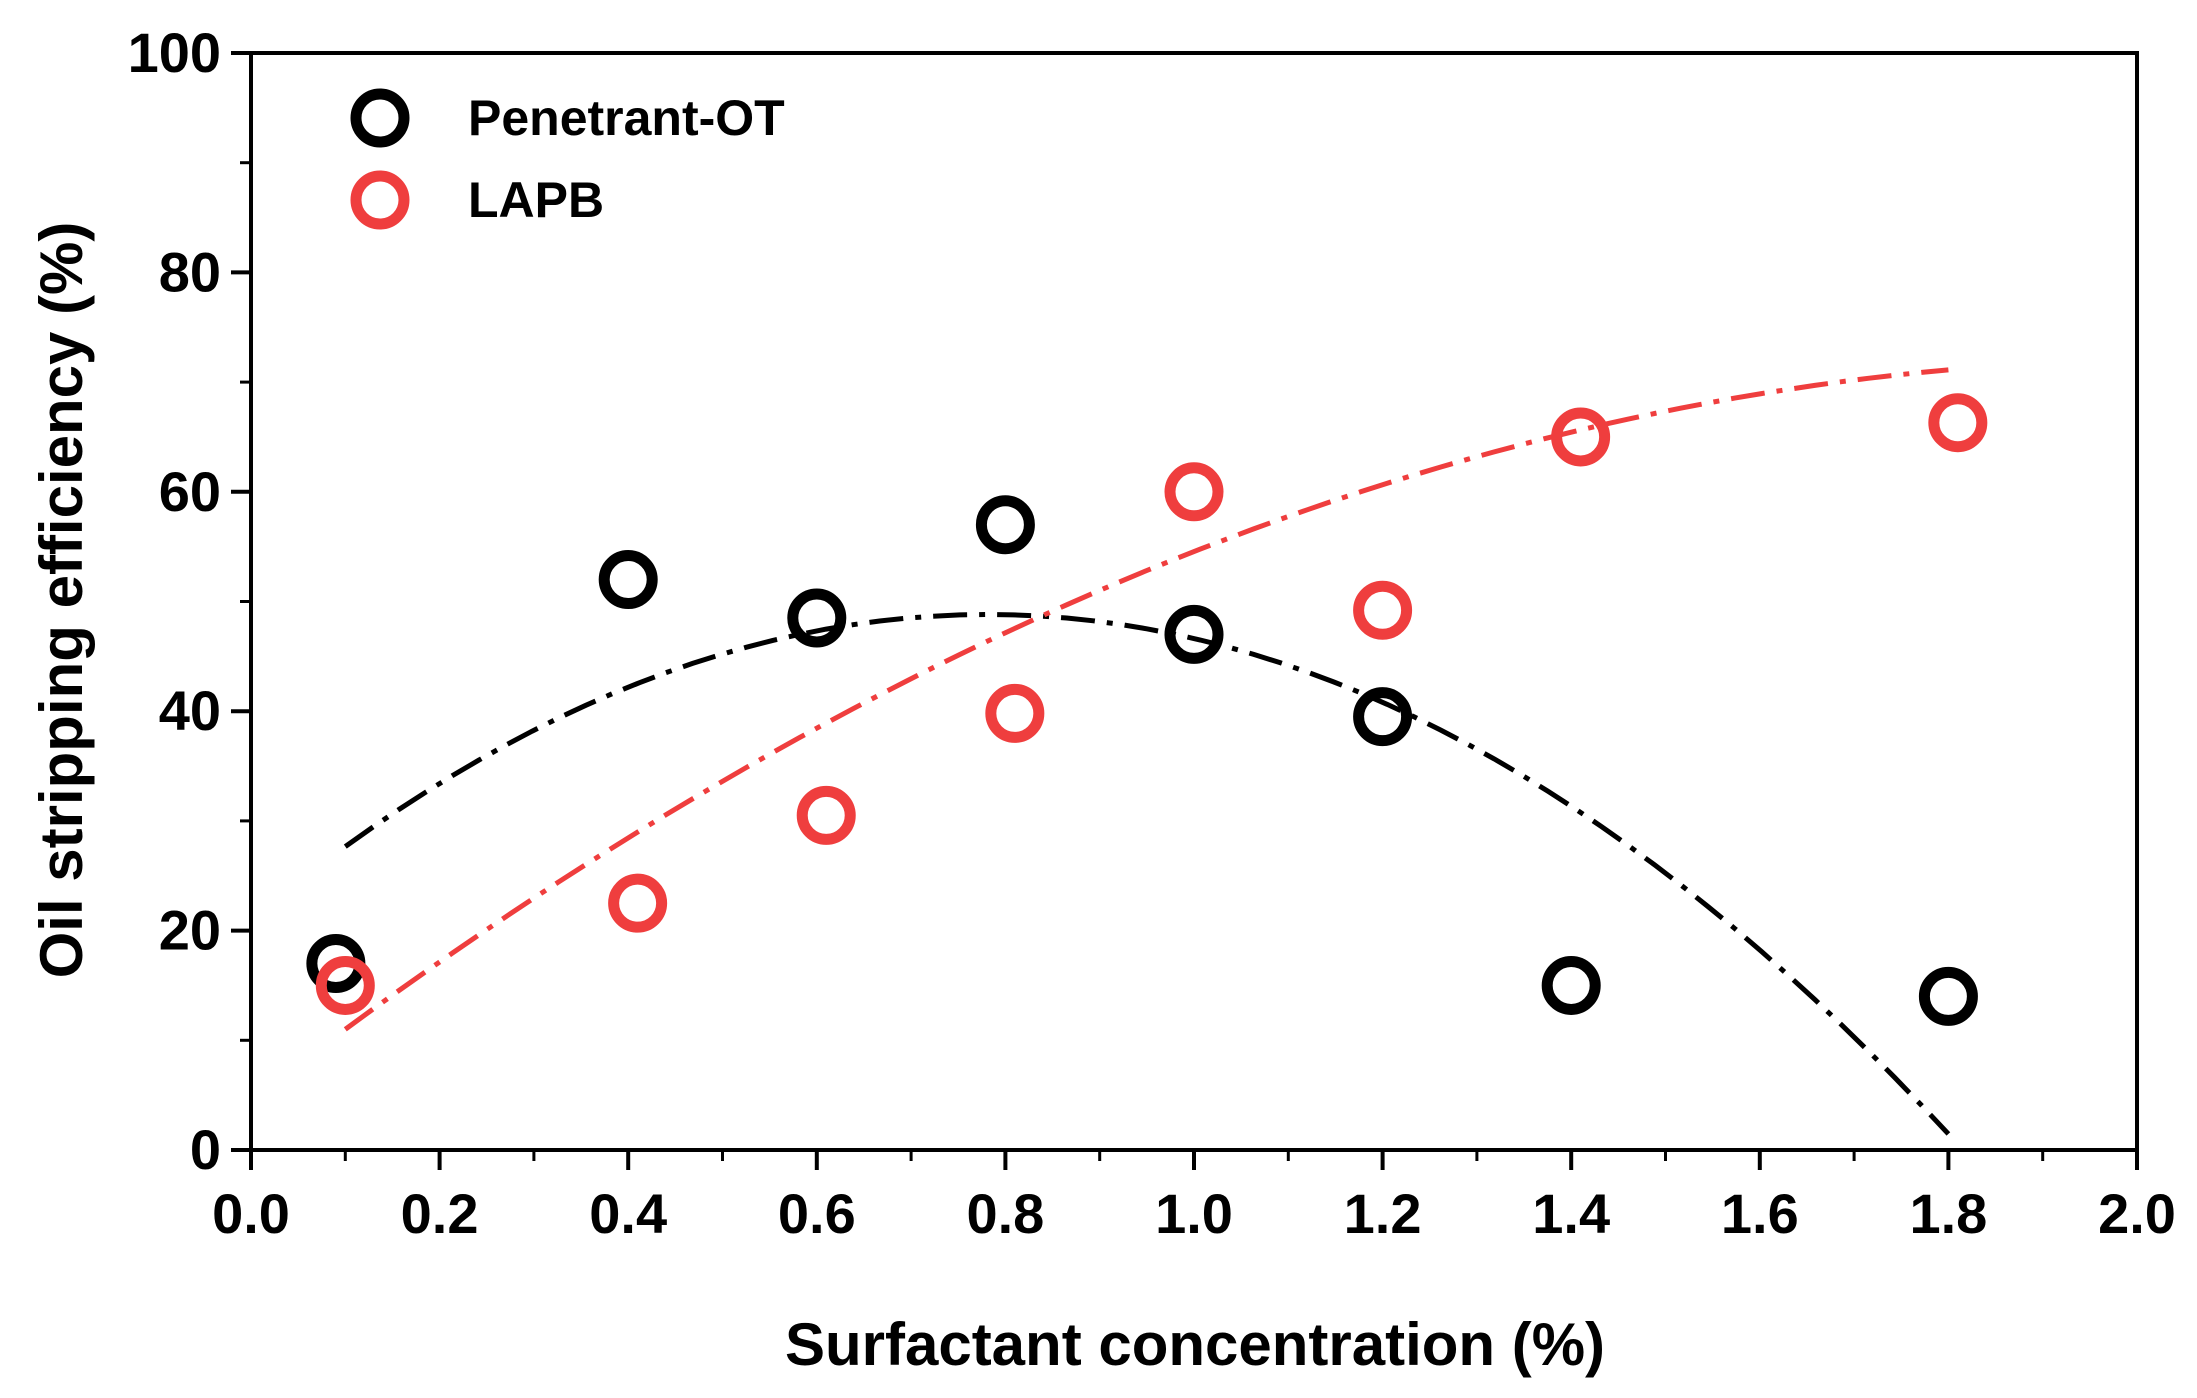 The width and height of the screenshot is (2197, 1398). What do you see at coordinates (380, 200) in the screenshot?
I see `legend-marker-lapb` at bounding box center [380, 200].